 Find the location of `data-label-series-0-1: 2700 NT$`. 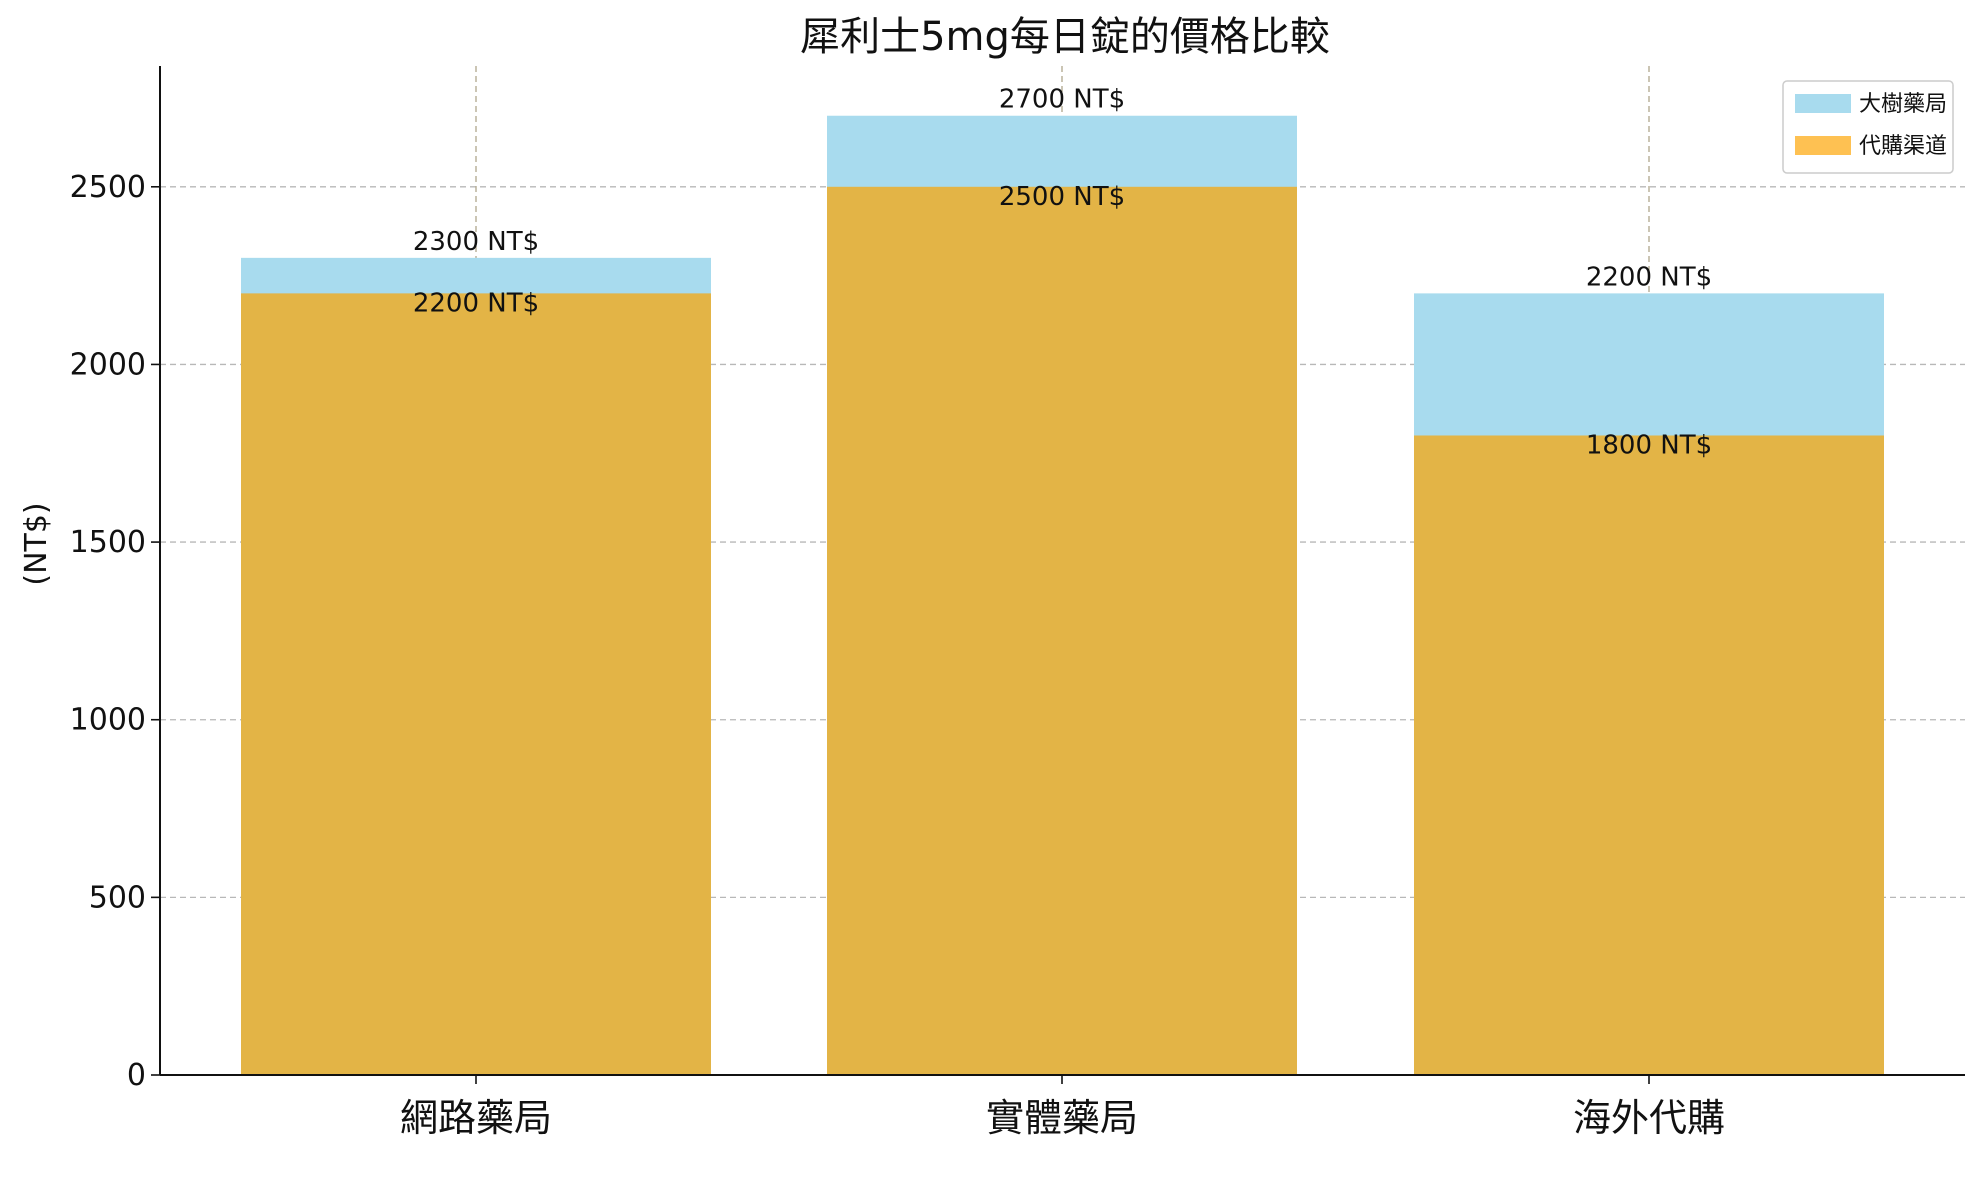

data-label-series-0-1: 2700 NT$ is located at coordinates (1062, 100).